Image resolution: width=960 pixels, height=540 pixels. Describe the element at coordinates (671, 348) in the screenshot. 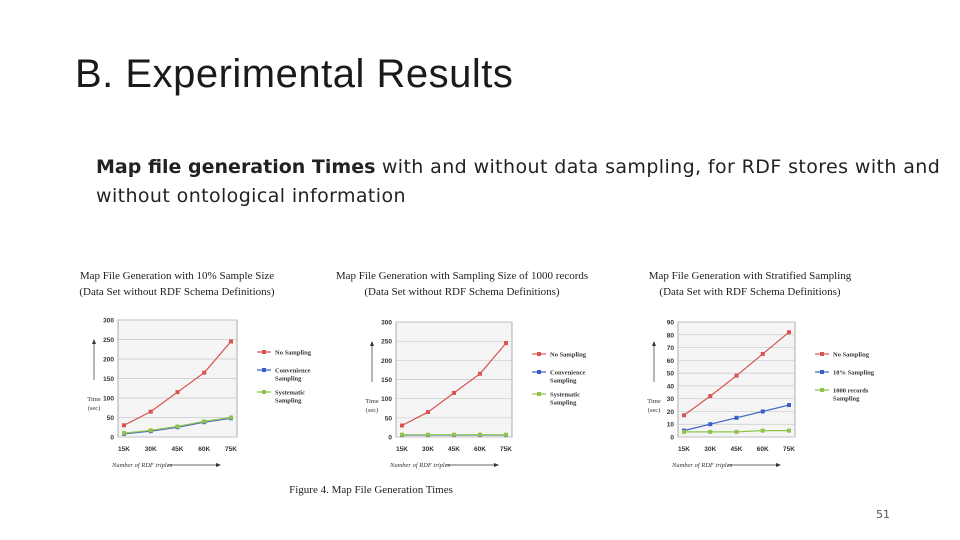

I see `y-tick-label: 70` at that location.